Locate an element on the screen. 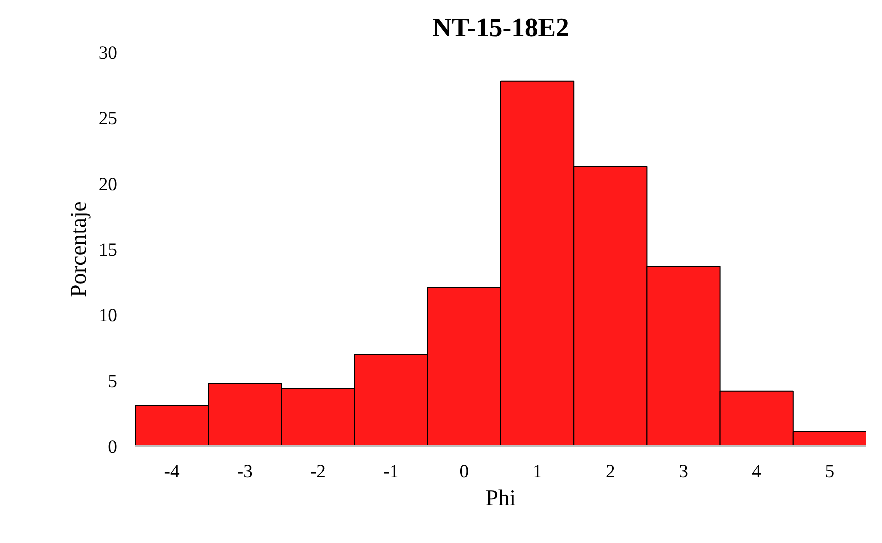  x-tick-label: -1 is located at coordinates (392, 472).